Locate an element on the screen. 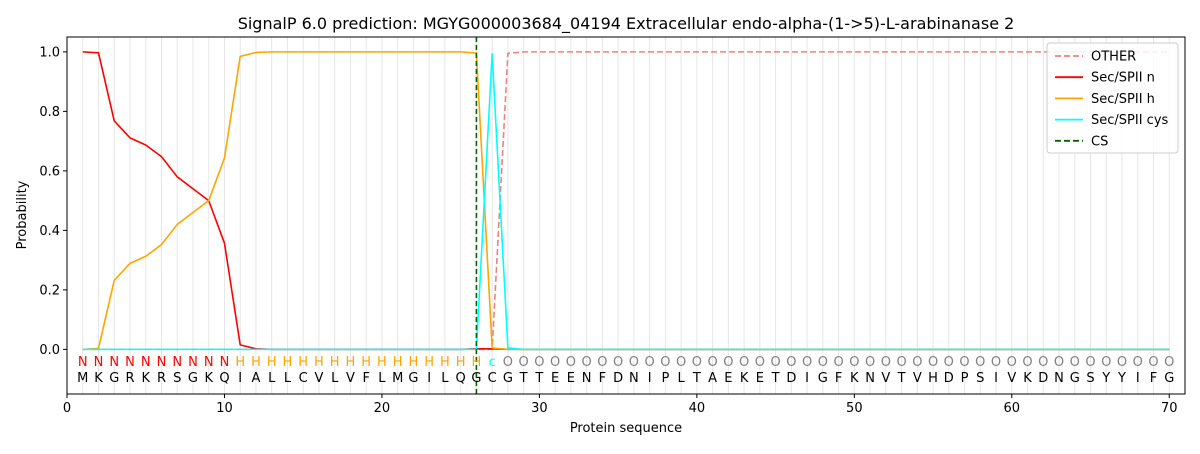 The height and width of the screenshot is (454, 1200). residue-label: R is located at coordinates (129, 378).